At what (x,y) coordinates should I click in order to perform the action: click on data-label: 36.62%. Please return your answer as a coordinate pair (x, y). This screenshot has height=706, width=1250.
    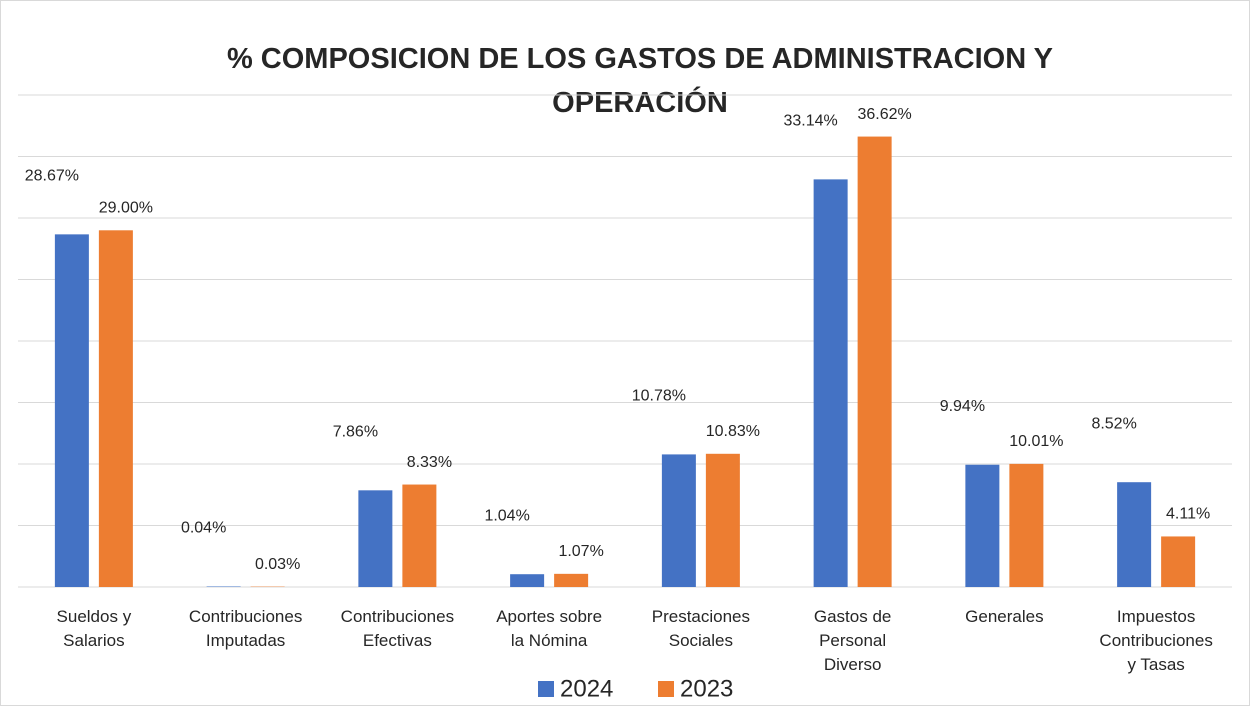
    Looking at the image, I should click on (884, 114).